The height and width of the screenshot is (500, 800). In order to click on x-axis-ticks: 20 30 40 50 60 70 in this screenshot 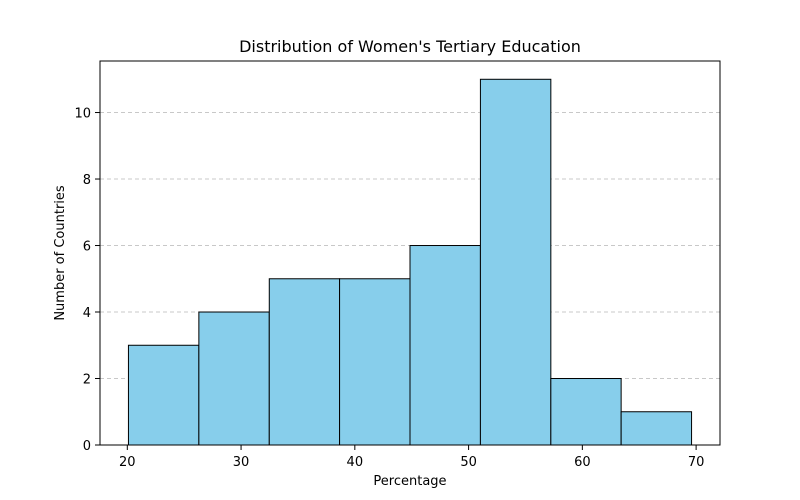, I will do `click(411, 457)`.